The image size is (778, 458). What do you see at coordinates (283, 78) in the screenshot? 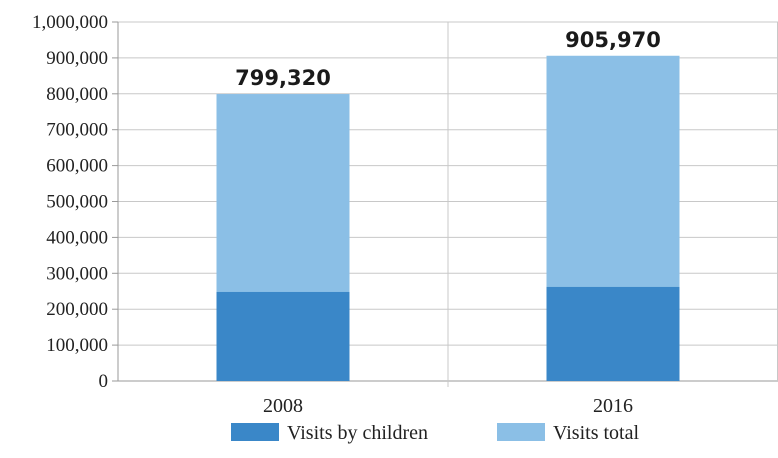
I see `total-value-label: 799,320` at bounding box center [283, 78].